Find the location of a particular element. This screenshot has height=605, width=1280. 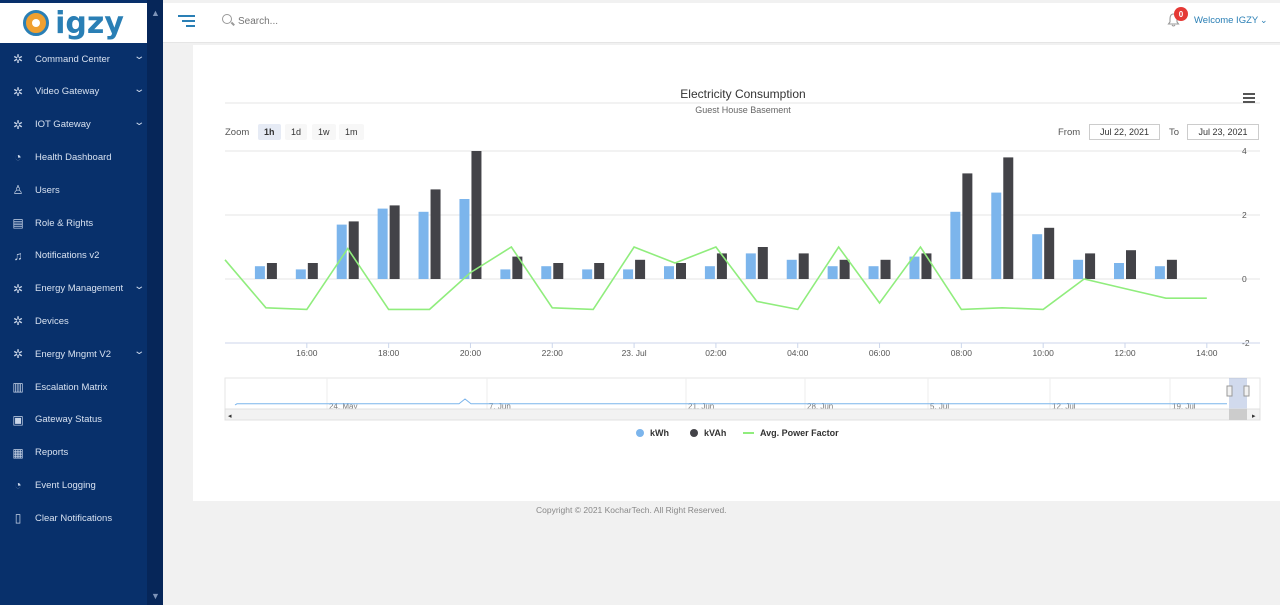

x-tick-label: 23. Jul is located at coordinates (634, 353).